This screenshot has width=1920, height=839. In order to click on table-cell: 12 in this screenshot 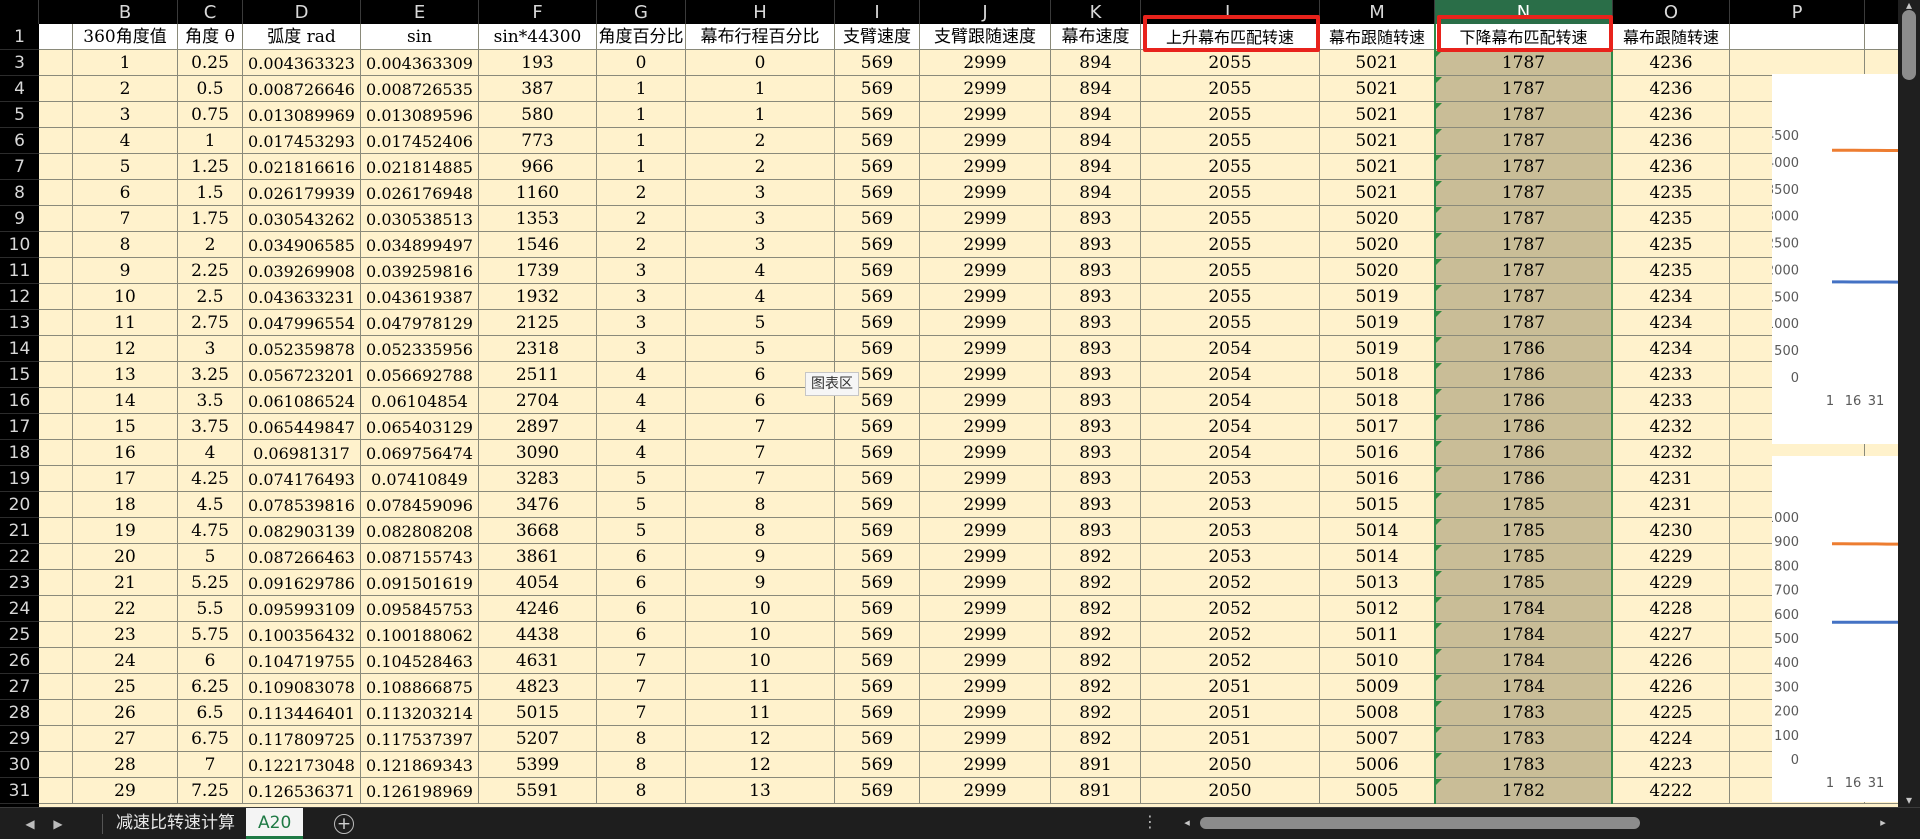, I will do `click(760, 765)`.